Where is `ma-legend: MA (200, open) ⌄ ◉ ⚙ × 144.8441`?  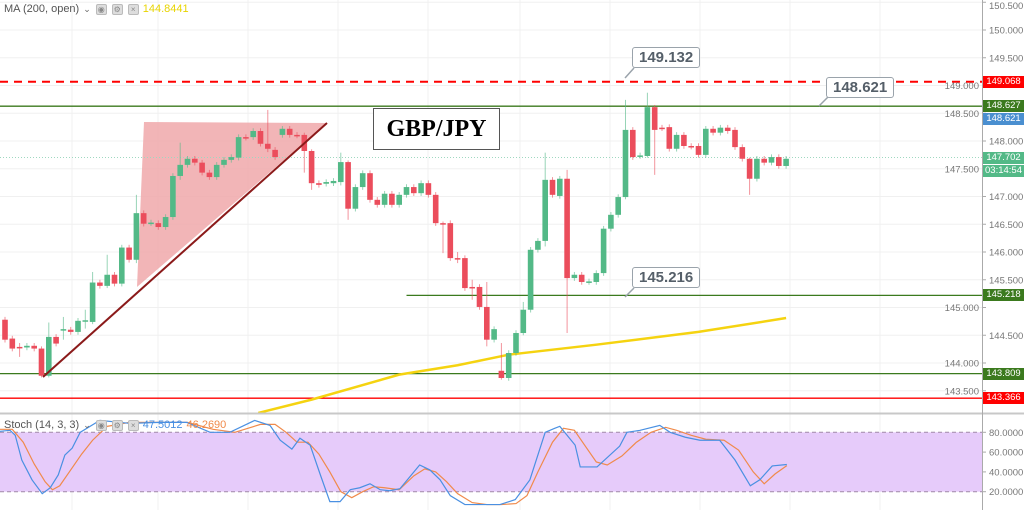 ma-legend: MA (200, open) ⌄ ◉ ⚙ × 144.8441 is located at coordinates (96, 9).